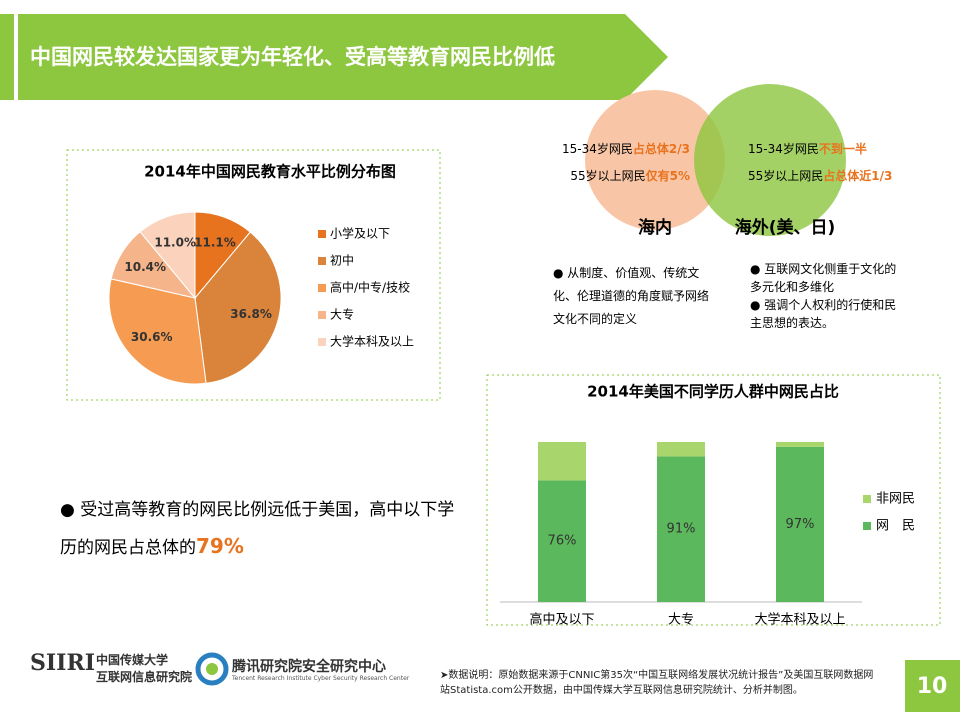 The height and width of the screenshot is (720, 960). I want to click on venn-left-label: 海内, so click(655, 227).